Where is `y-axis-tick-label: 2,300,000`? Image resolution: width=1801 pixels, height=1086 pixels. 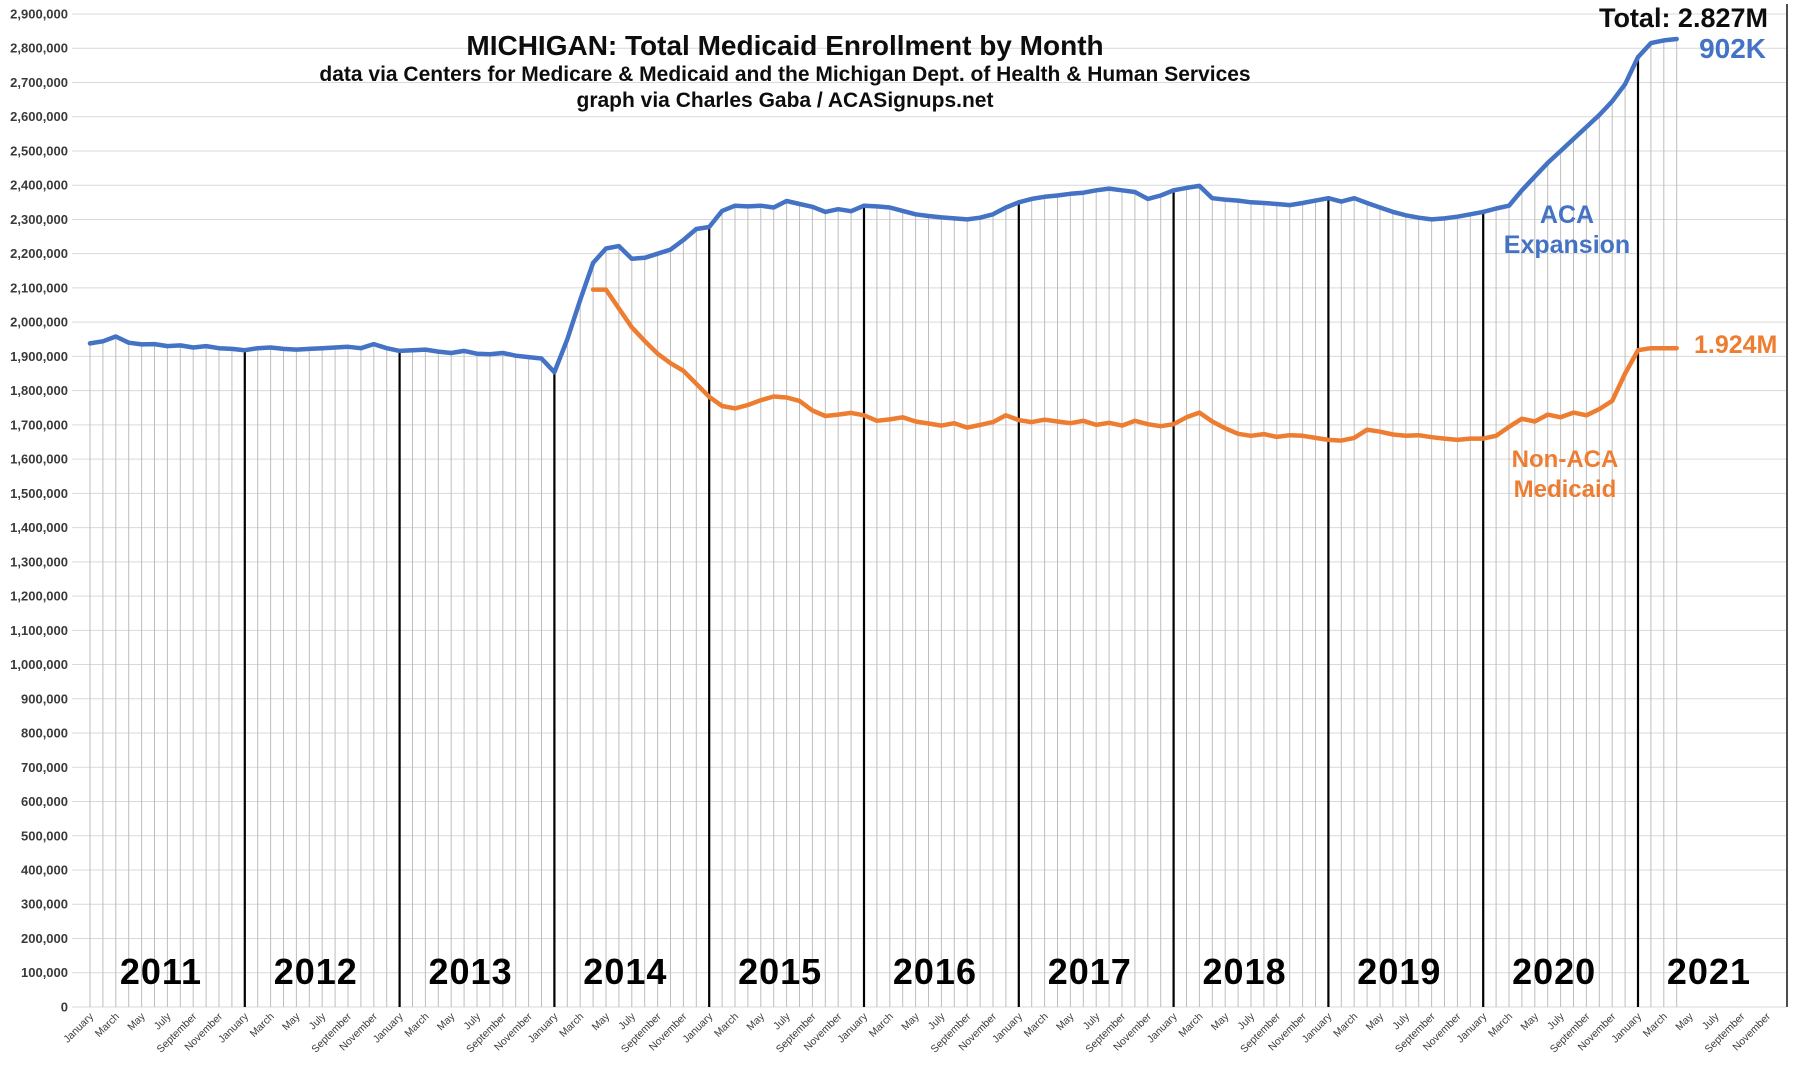 y-axis-tick-label: 2,300,000 is located at coordinates (39, 219).